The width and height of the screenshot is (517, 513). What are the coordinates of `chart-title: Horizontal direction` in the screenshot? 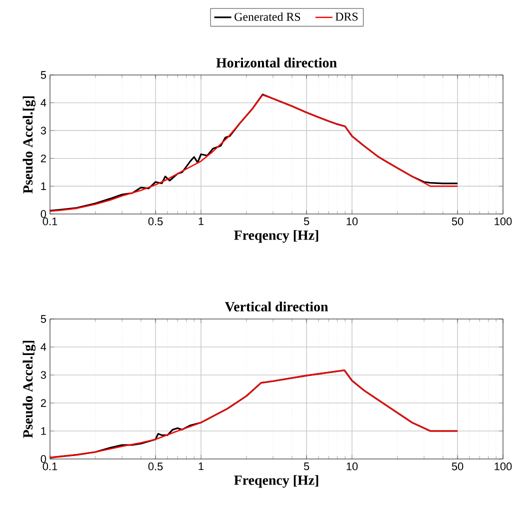 It's located at (276, 63).